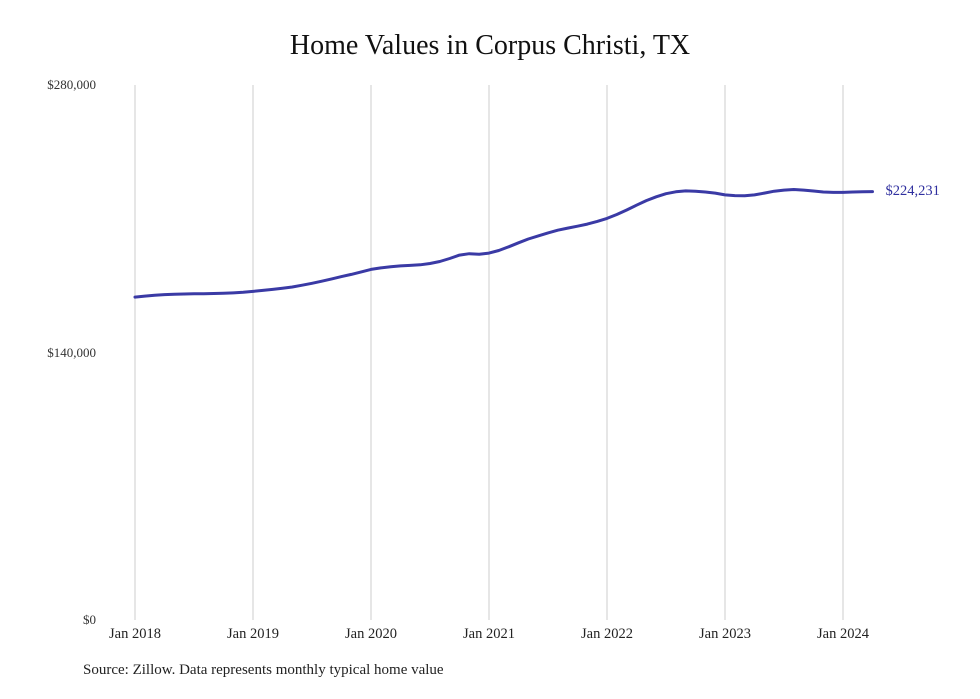 The image size is (980, 699). I want to click on x-tick-label: Jan 2022, so click(607, 634).